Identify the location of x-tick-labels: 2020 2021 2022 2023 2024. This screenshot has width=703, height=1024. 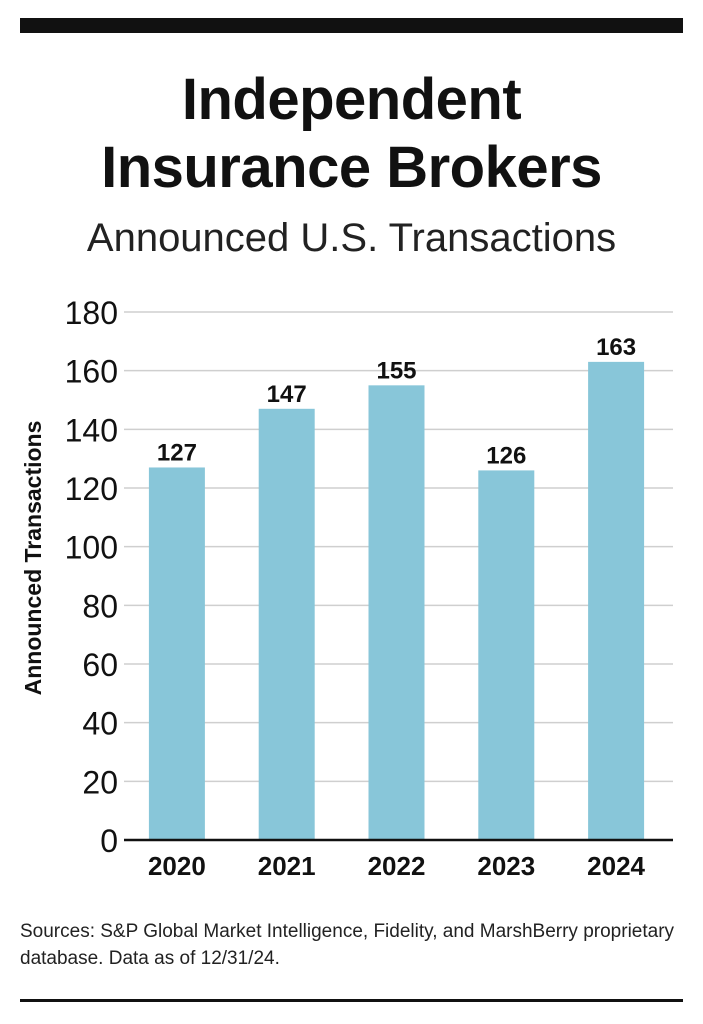
(397, 866).